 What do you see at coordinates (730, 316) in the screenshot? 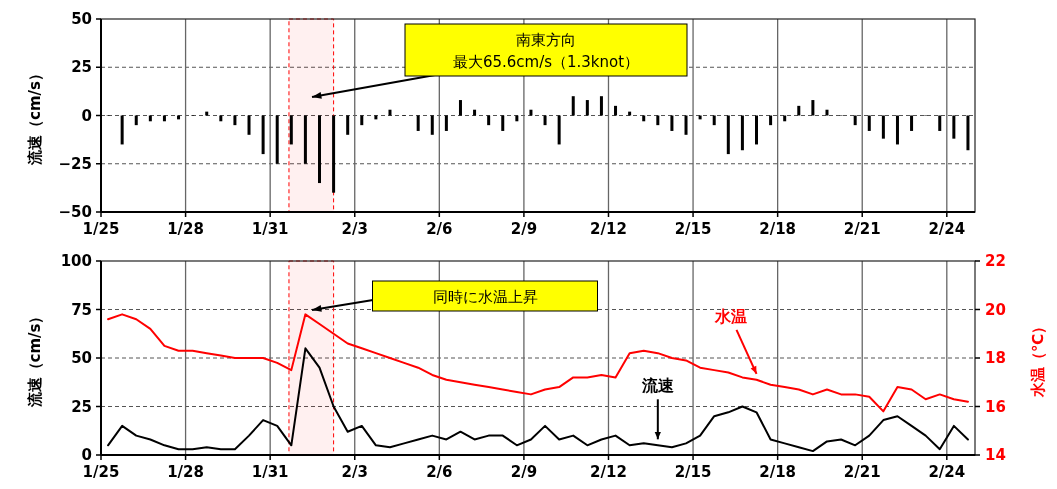
I see `text: 水温` at bounding box center [730, 316].